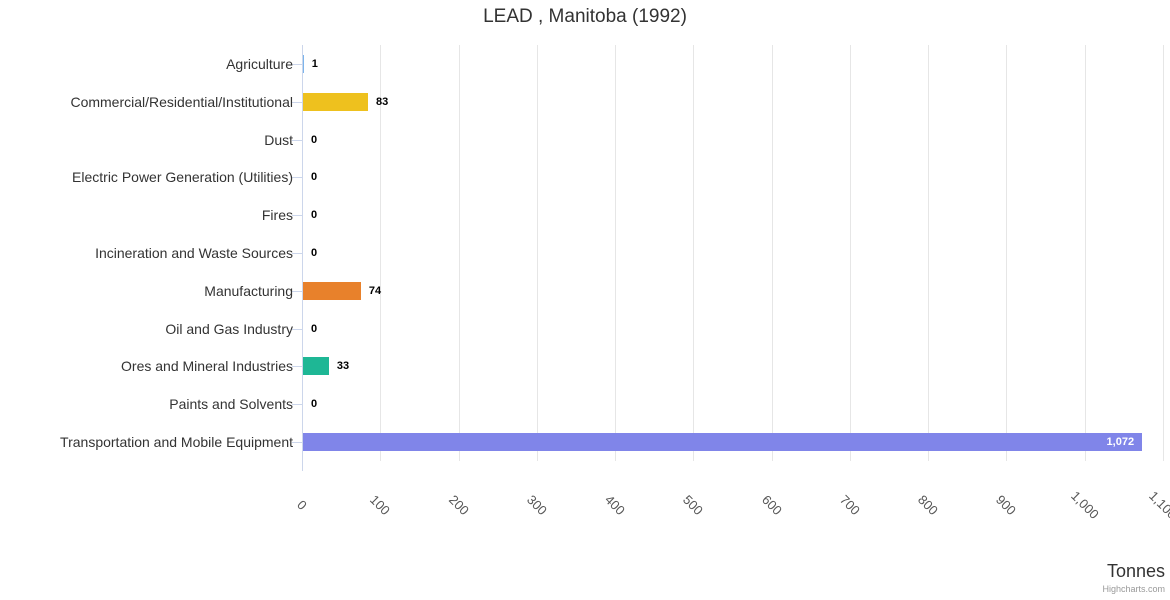  Describe the element at coordinates (314, 63) in the screenshot. I see `value-label-agriculture: 1` at that location.